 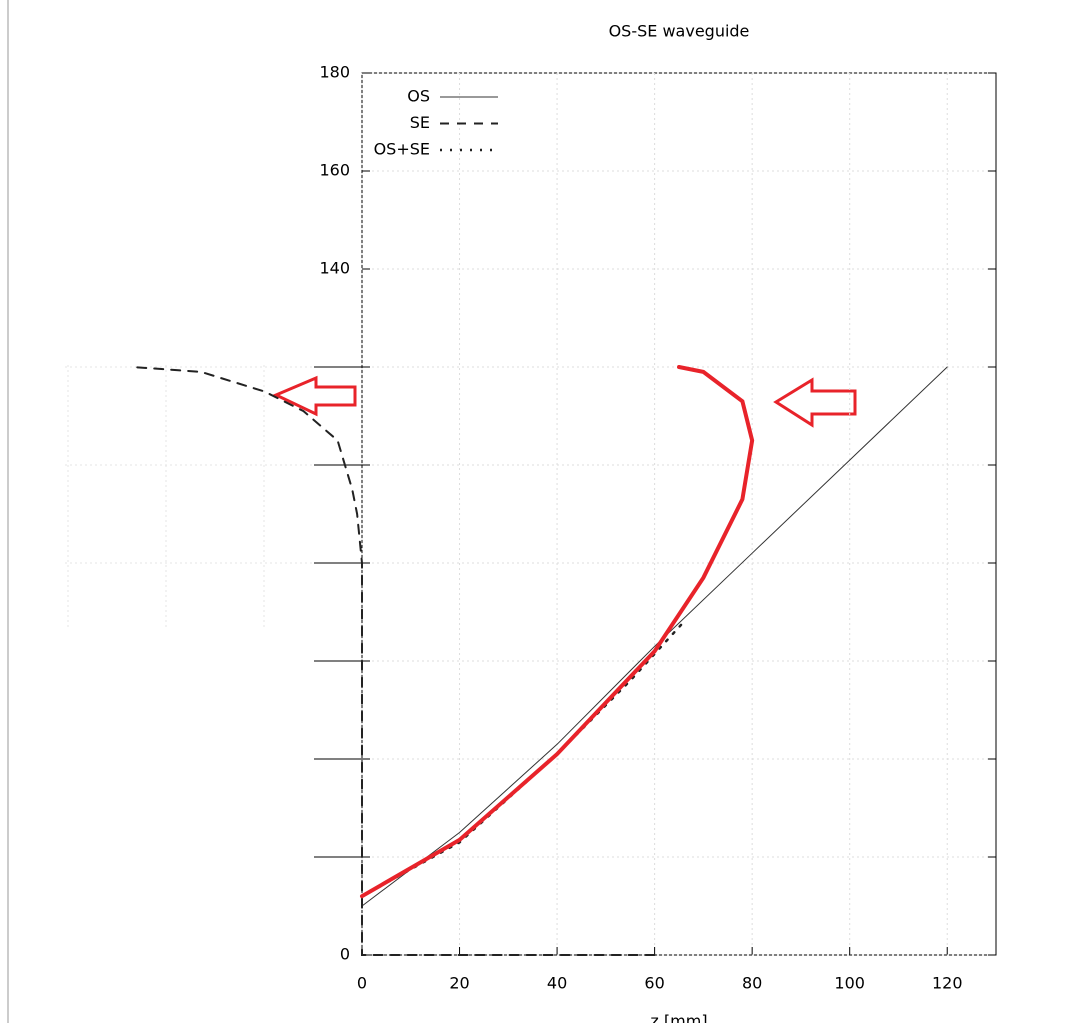 I want to click on x-tick-label: 80, so click(x=752, y=983).